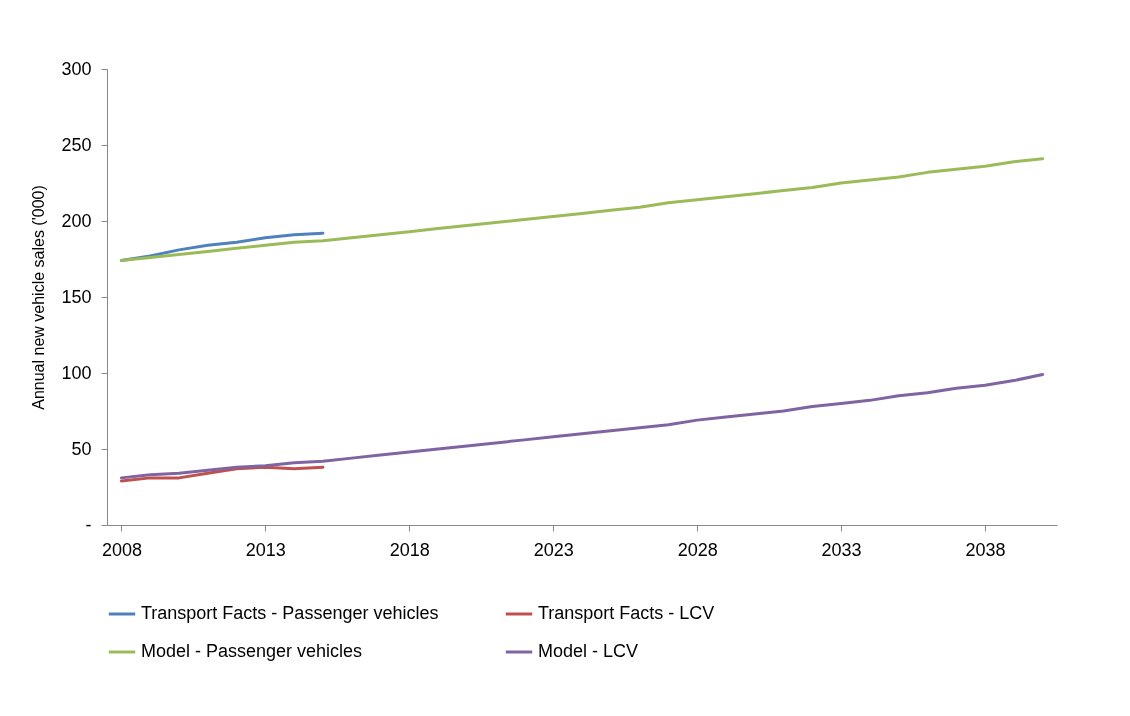 The height and width of the screenshot is (716, 1130). What do you see at coordinates (841, 549) in the screenshot?
I see `x-tick-label: 2033` at bounding box center [841, 549].